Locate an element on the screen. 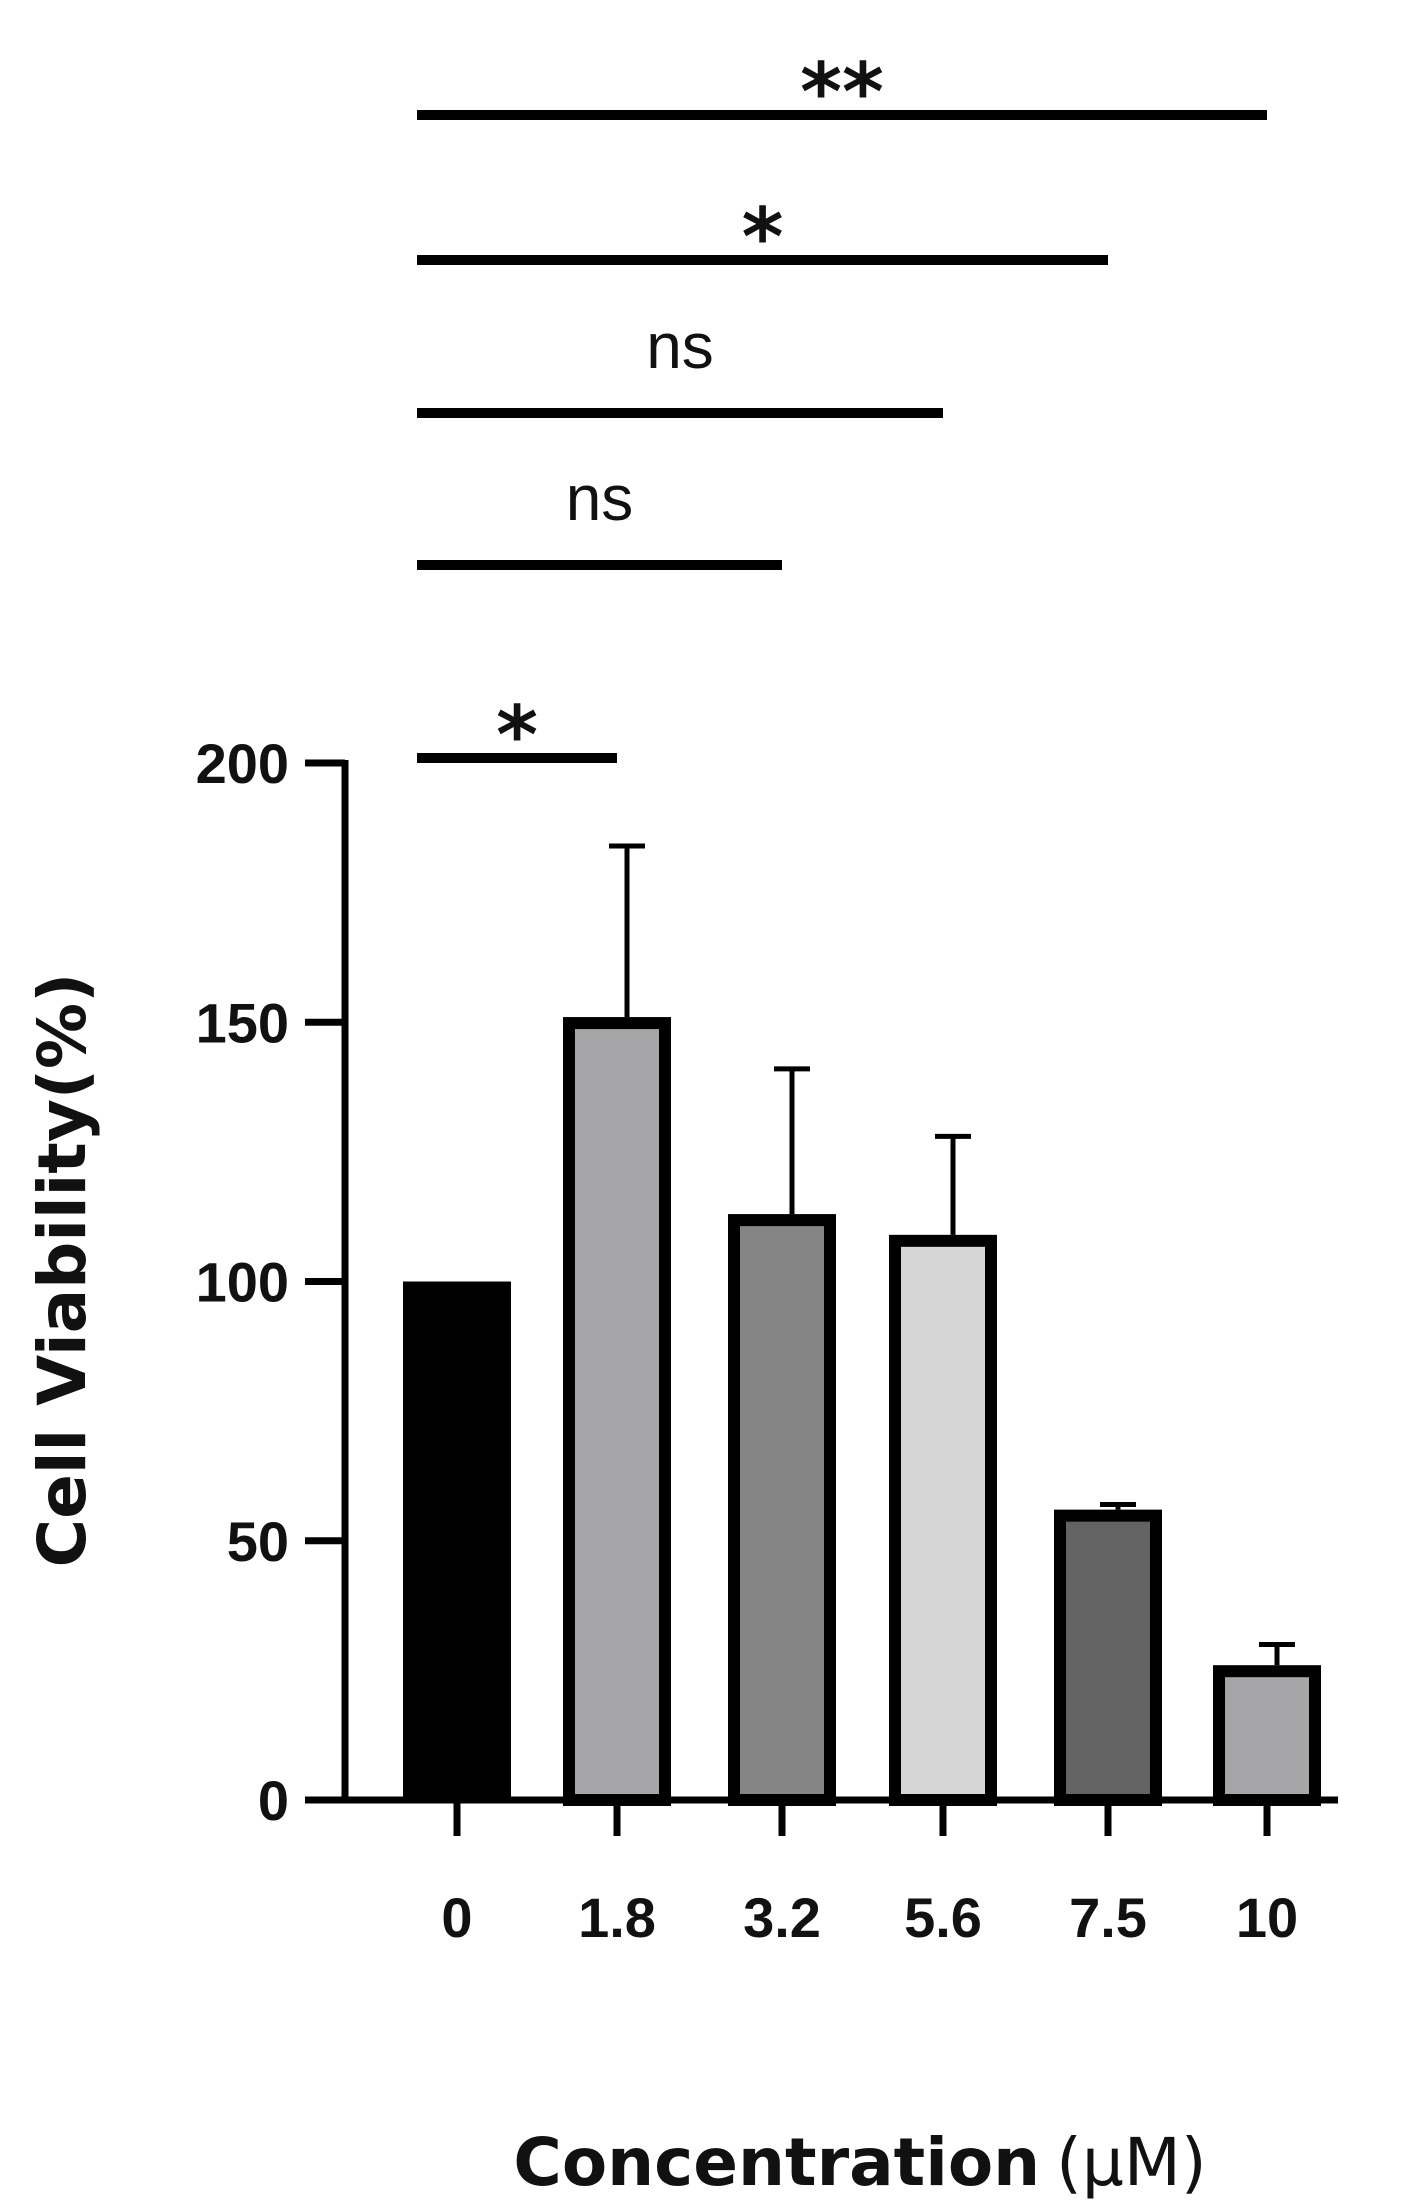  x-axis-unit: (μM) is located at coordinates (1131, 2162).